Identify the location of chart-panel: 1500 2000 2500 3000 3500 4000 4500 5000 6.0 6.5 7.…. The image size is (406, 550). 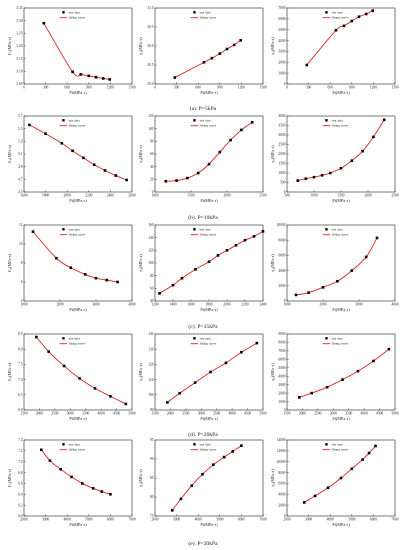
(71, 376).